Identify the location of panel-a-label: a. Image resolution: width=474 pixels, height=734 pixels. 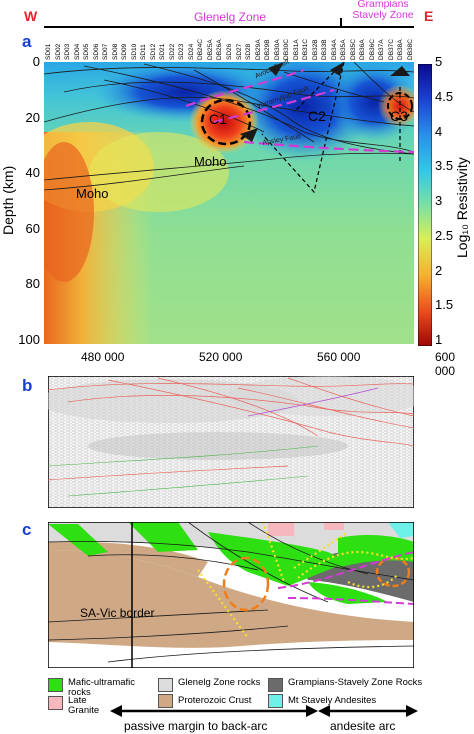
(27, 41).